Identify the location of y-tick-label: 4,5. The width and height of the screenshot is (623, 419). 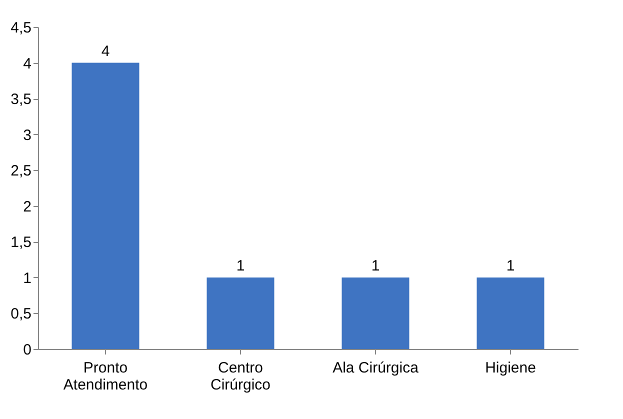
(21, 28).